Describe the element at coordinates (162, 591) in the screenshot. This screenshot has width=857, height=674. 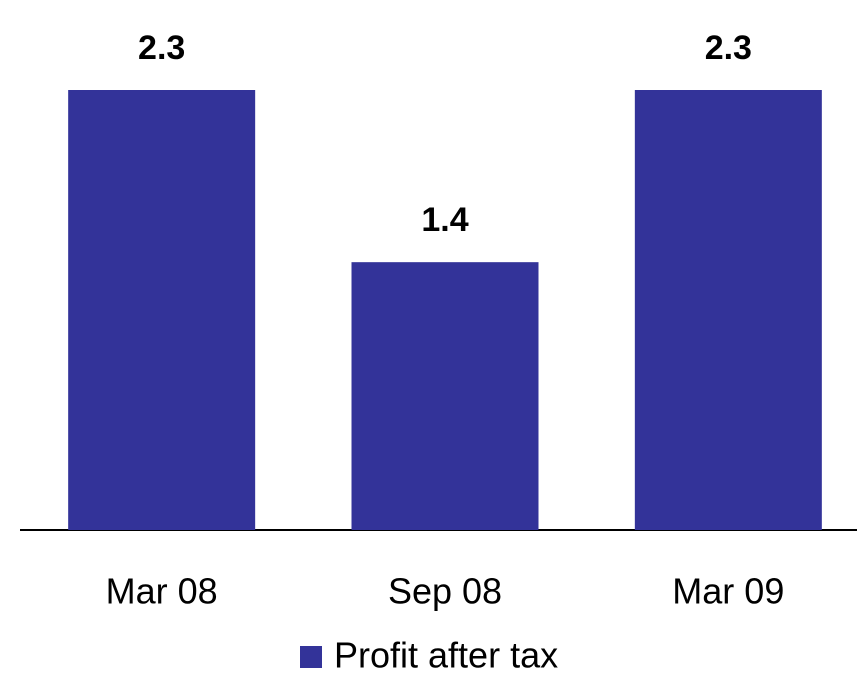
I see `x-tick-label: Mar 08` at that location.